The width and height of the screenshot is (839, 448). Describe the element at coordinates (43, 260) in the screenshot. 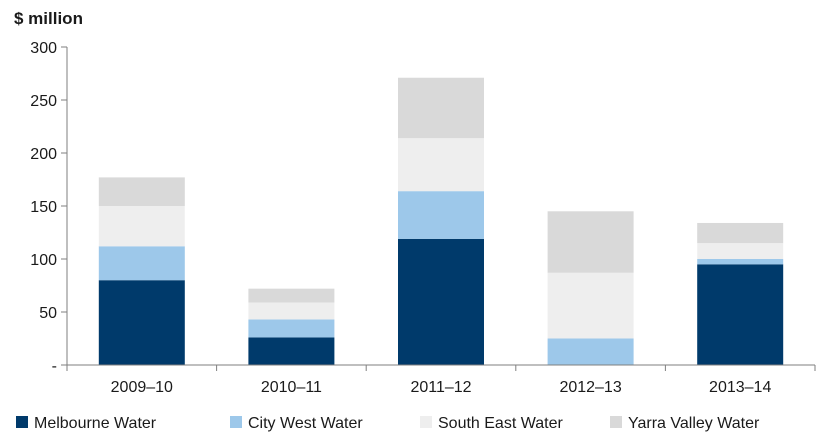

I see `y-tick-label: 100` at that location.